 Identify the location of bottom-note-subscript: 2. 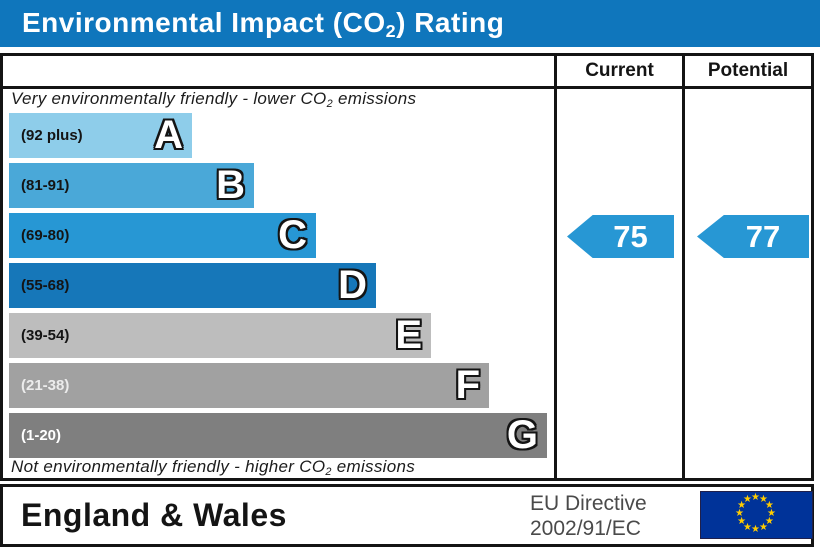
(328, 472).